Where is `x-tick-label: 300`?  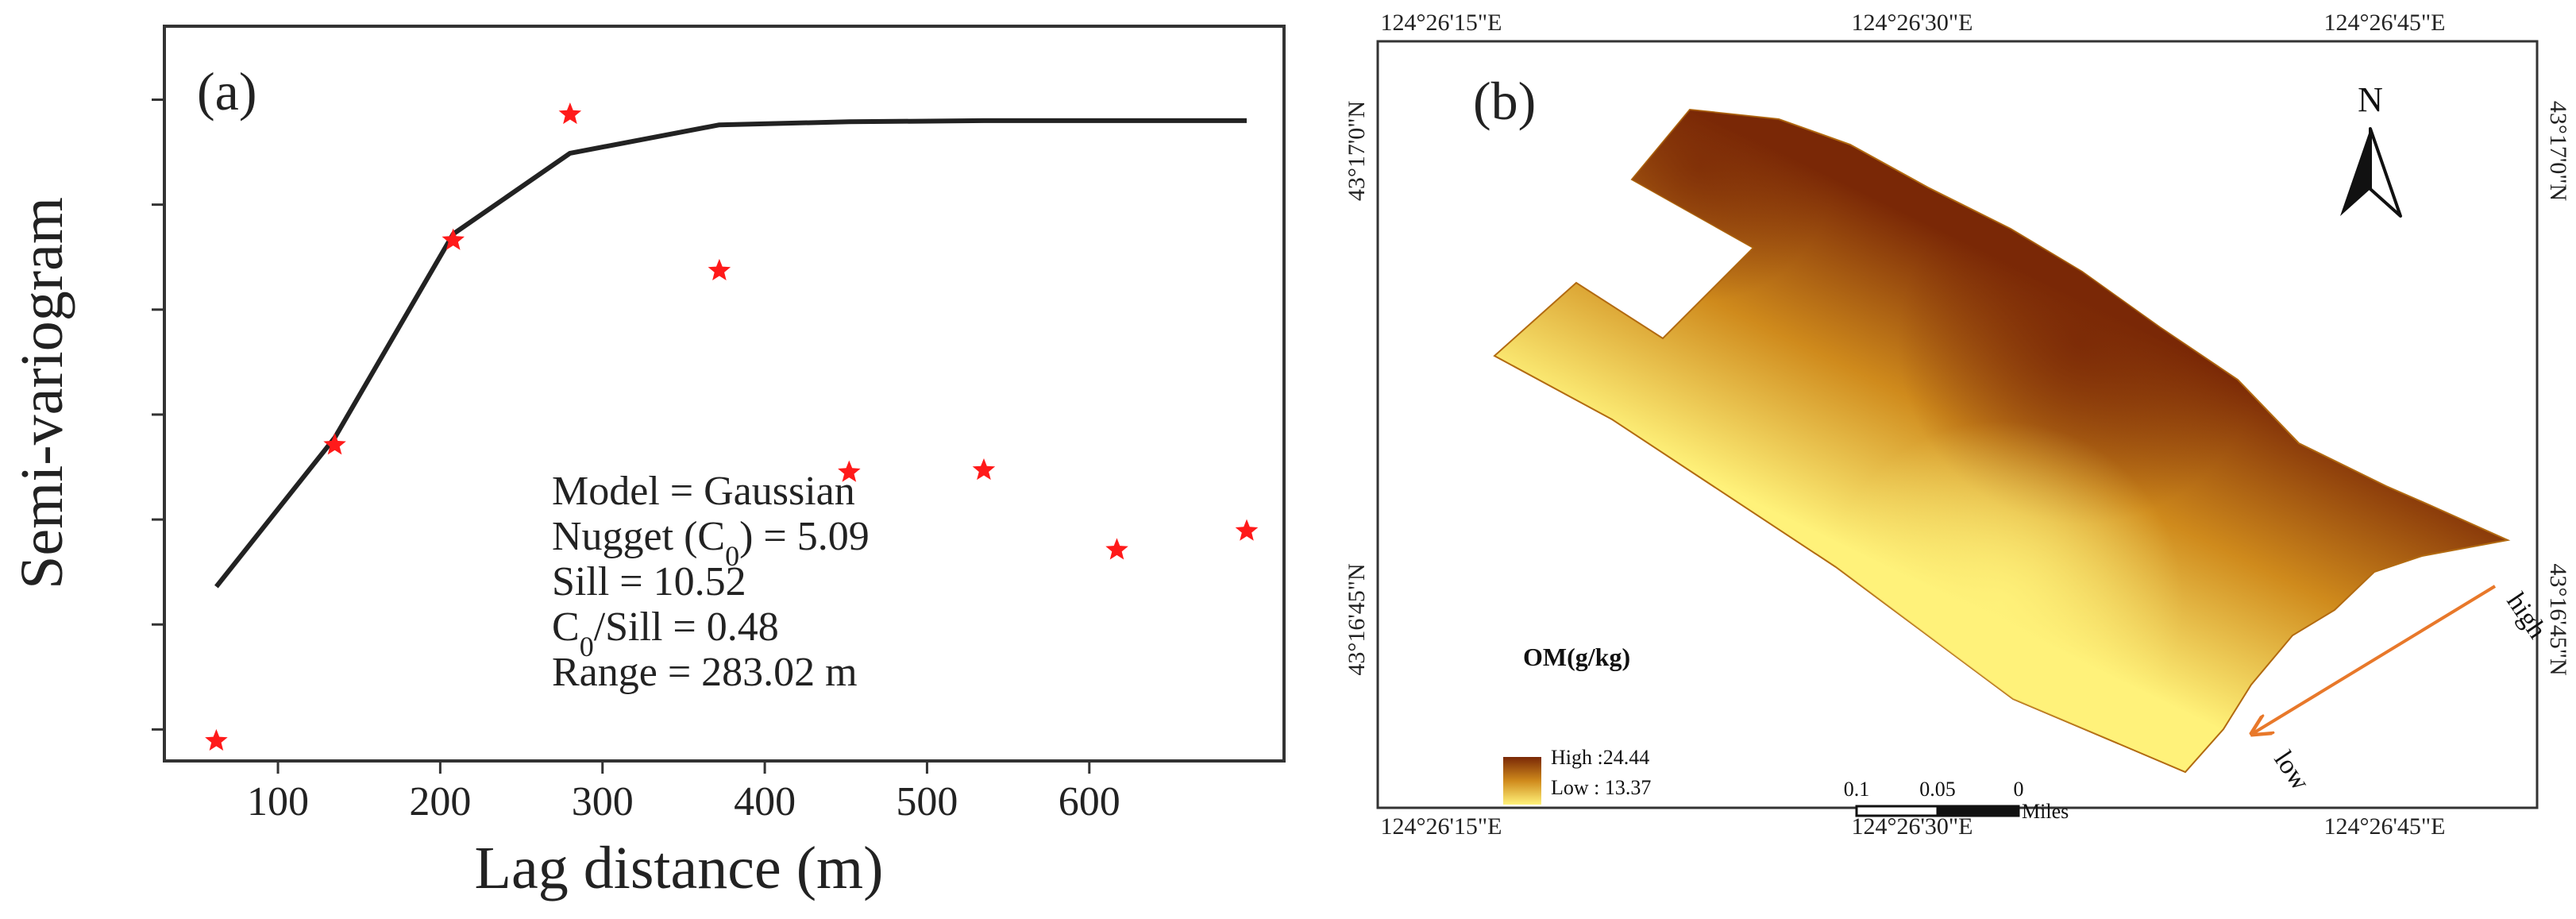 x-tick-label: 300 is located at coordinates (603, 801).